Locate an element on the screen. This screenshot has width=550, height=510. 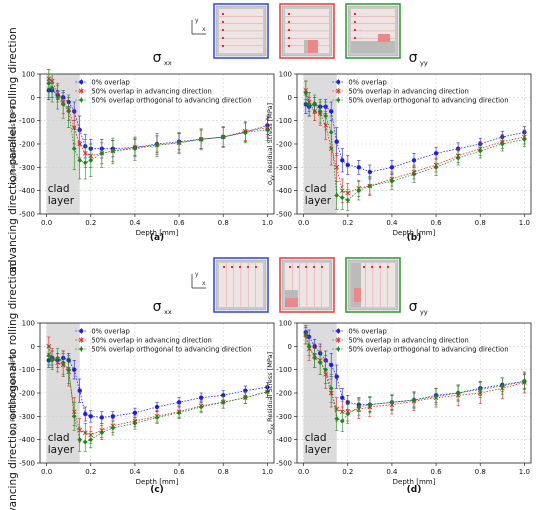
axis-glyph-y-label: y is located at coordinates (197, 20).